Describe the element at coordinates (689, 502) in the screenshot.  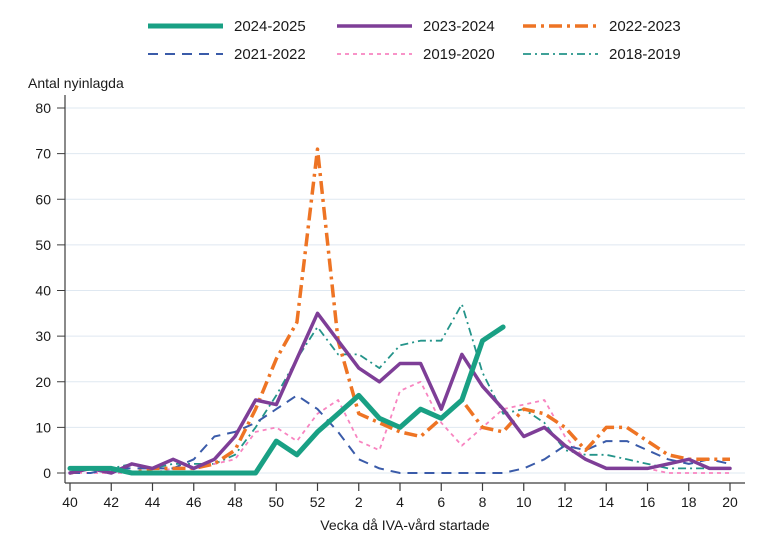
I see `x-tick-label-18: 18` at that location.